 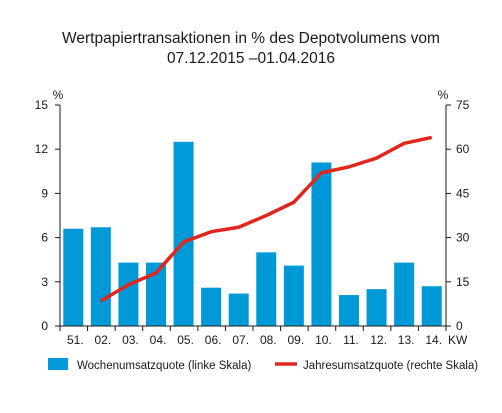 What do you see at coordinates (268, 340) in the screenshot?
I see `x-tick-label: 08.` at bounding box center [268, 340].